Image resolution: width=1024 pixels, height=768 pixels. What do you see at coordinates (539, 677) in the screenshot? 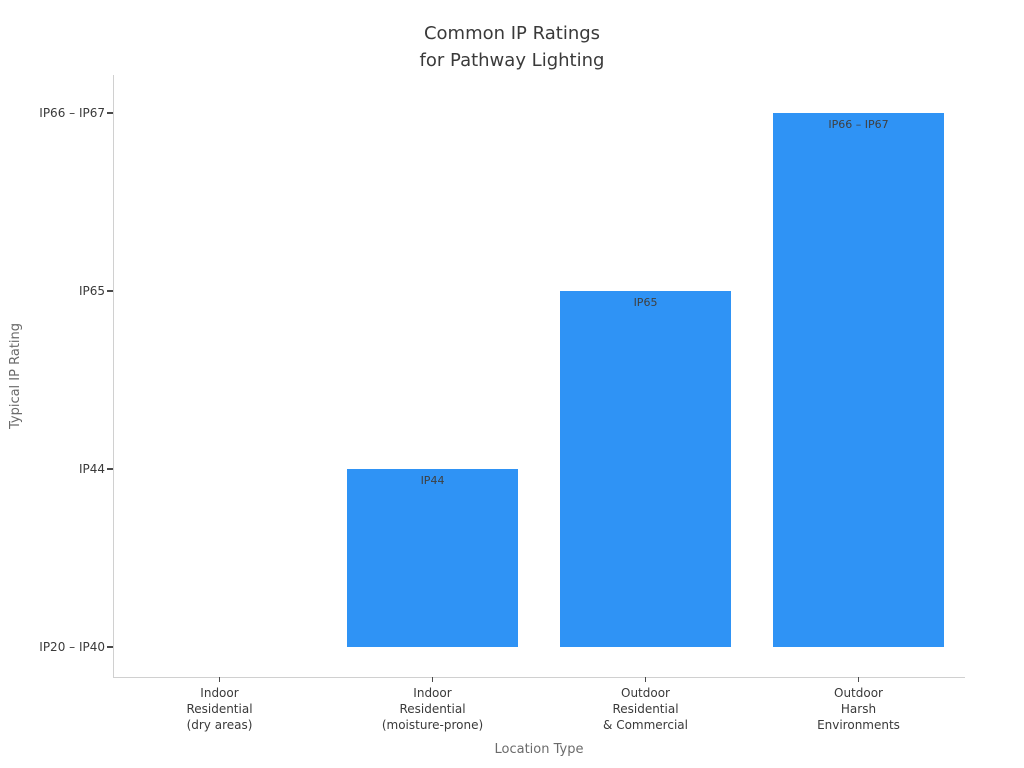
I see `x-axis-spine` at bounding box center [539, 677].